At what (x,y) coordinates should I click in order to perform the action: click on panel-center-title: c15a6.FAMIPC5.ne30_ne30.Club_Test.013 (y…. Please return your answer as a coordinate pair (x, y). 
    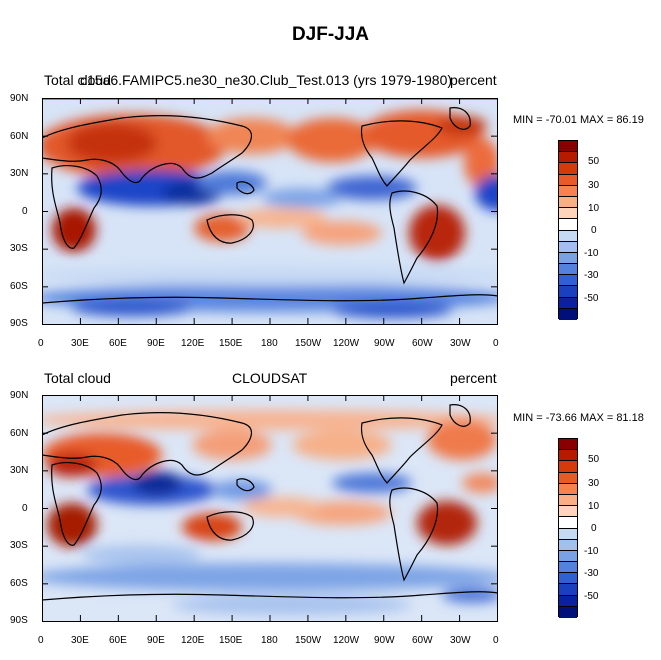
    Looking at the image, I should click on (266, 80).